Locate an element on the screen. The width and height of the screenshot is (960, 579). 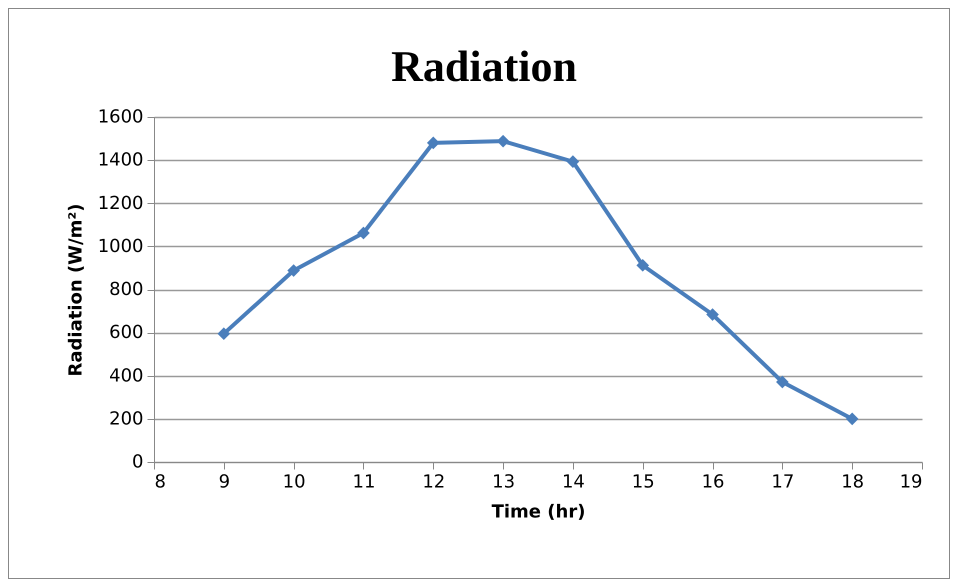
x-tick-label: 9 is located at coordinates (224, 482).